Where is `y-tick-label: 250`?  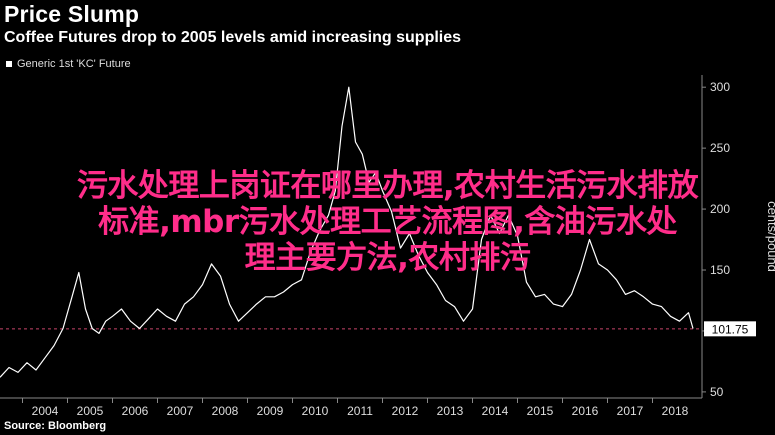
y-tick-label: 250 is located at coordinates (720, 148).